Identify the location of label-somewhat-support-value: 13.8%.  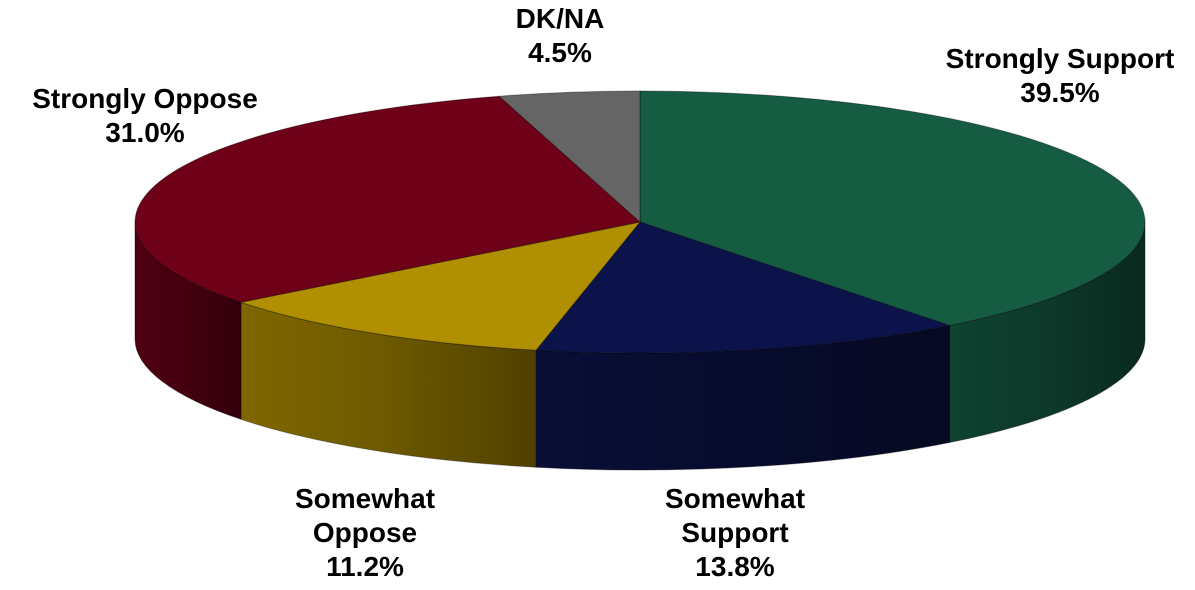
(735, 566).